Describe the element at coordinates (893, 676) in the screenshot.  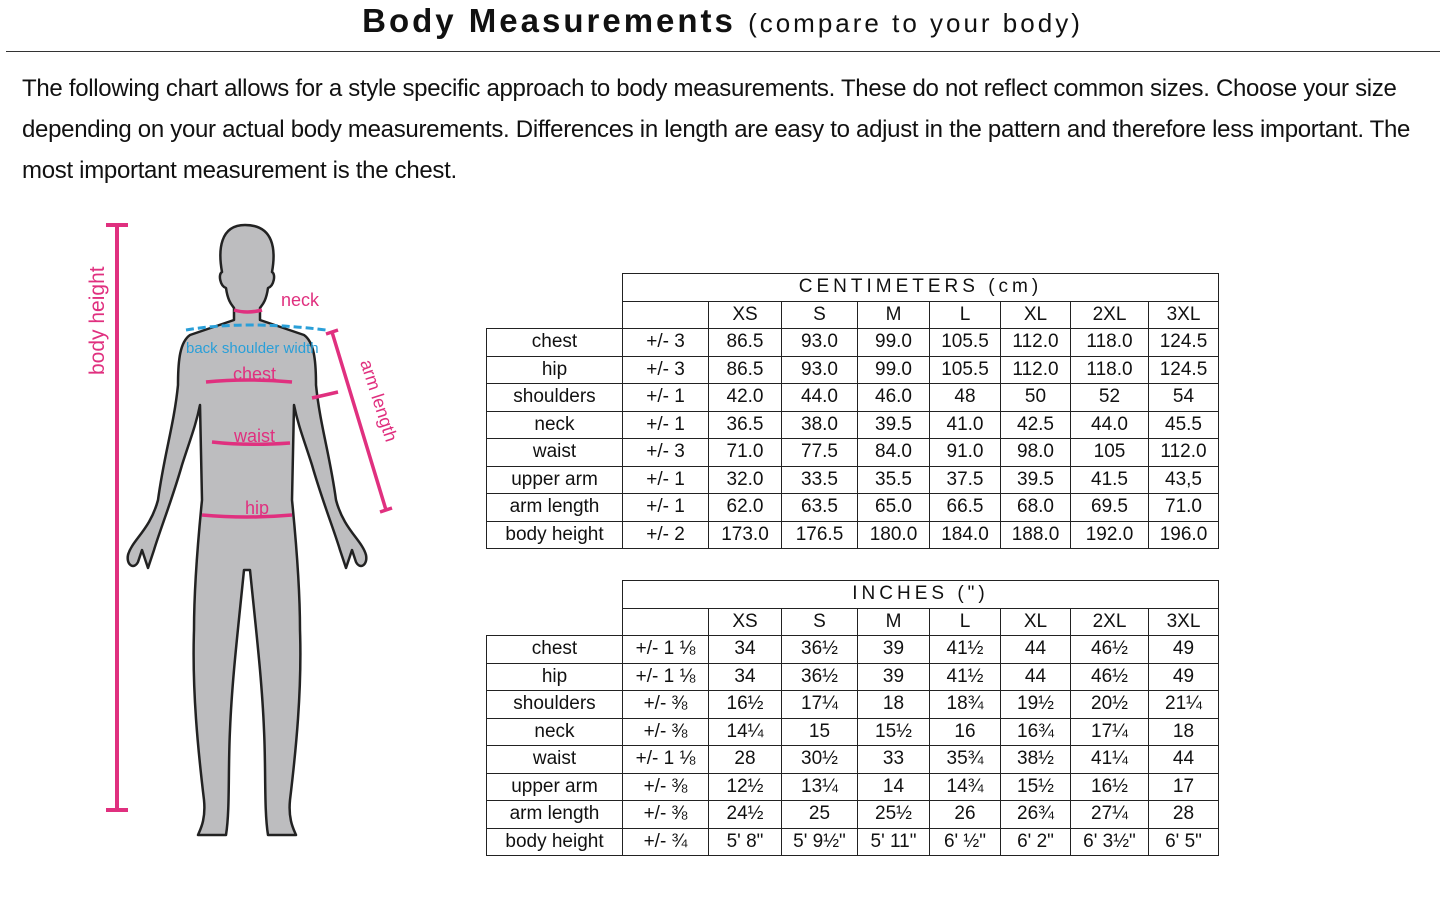
I see `value-cell: 39` at that location.